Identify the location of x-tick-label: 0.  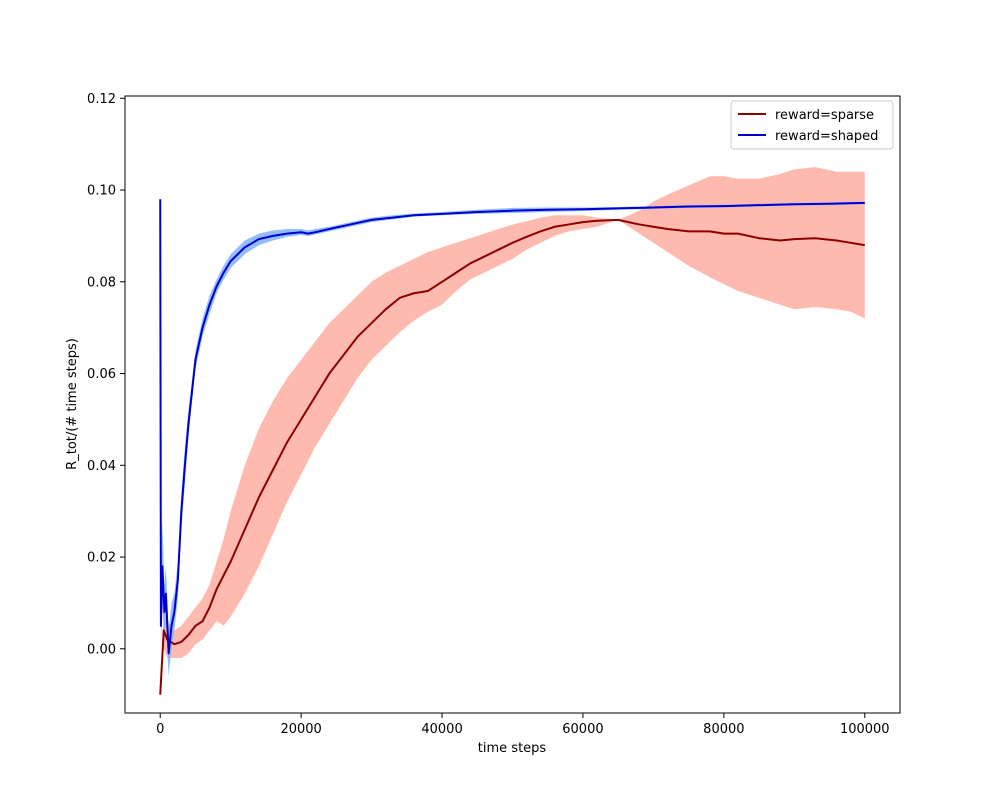
(160, 729).